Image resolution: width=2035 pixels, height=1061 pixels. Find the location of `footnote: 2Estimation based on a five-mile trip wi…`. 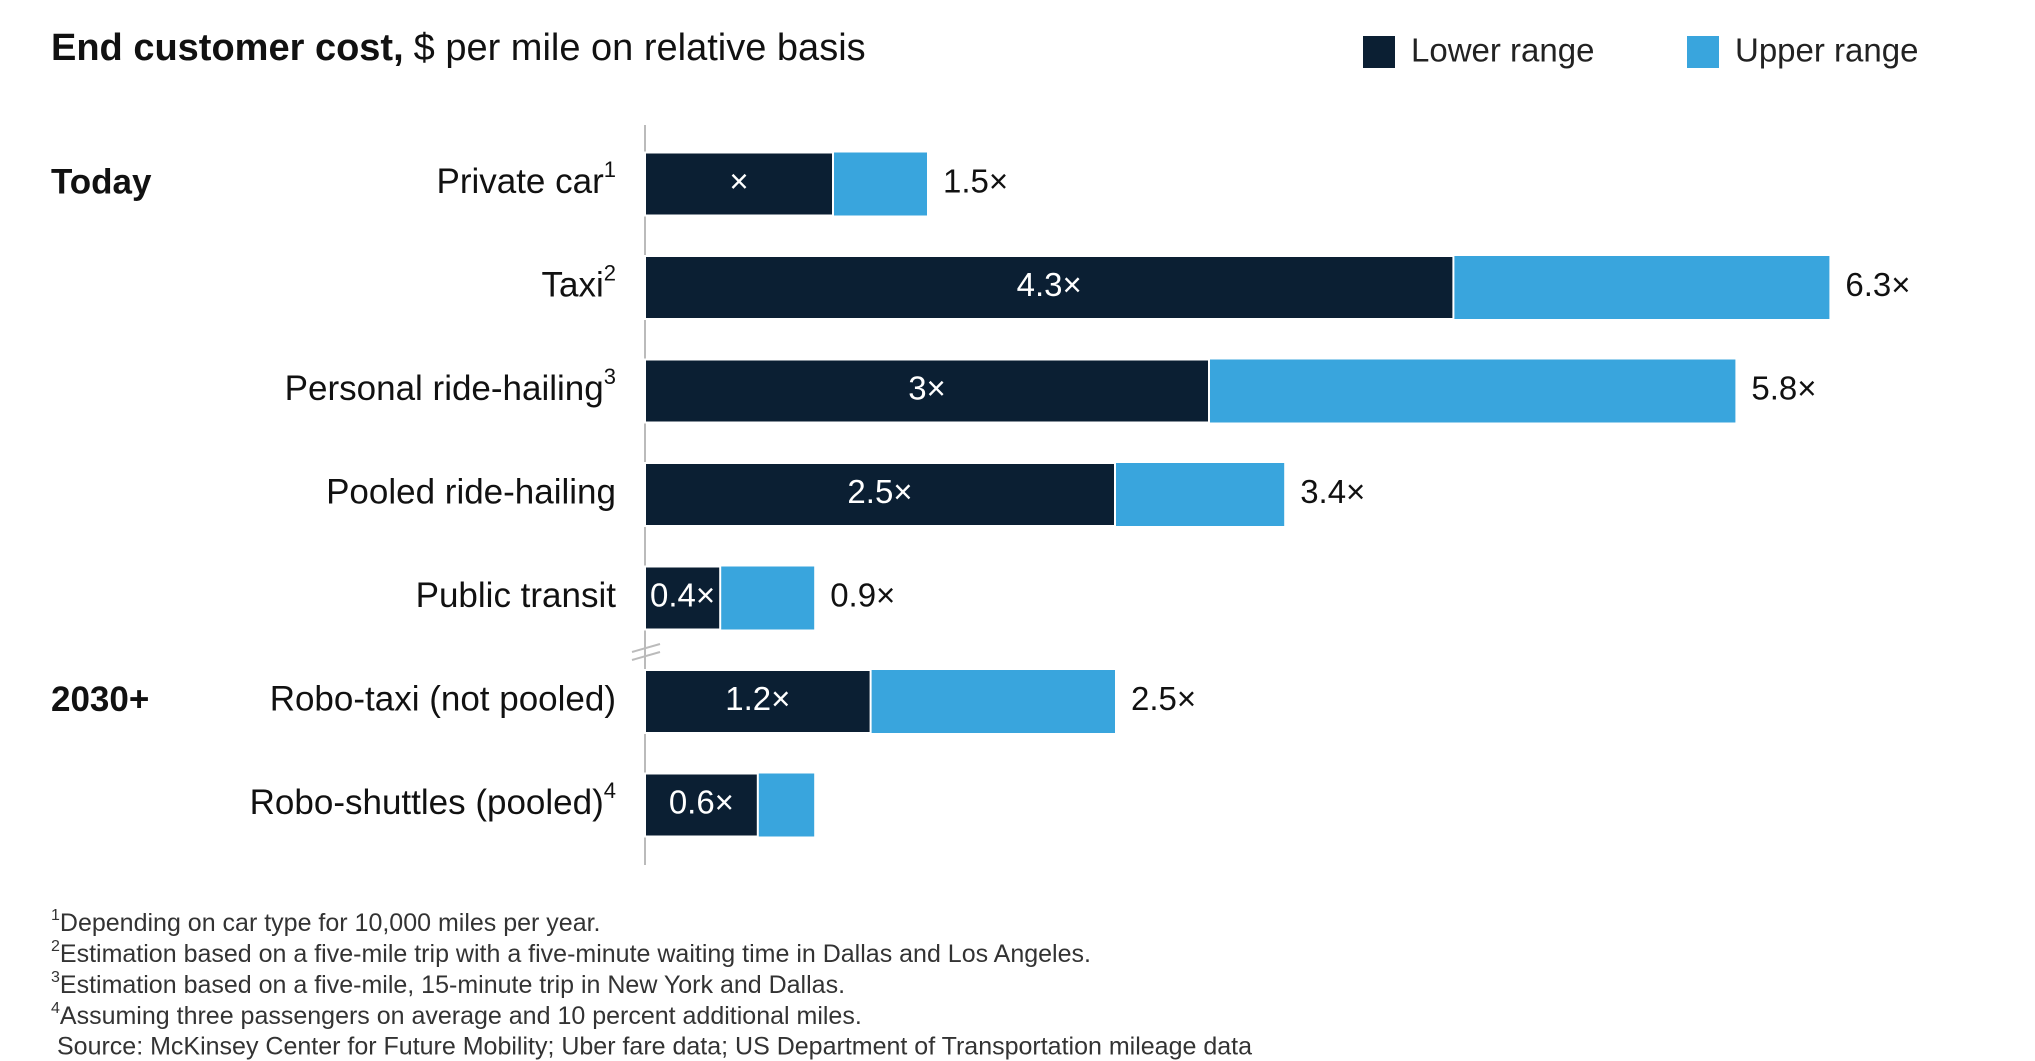

footnote: 2Estimation based on a five-mile trip wi… is located at coordinates (571, 953).